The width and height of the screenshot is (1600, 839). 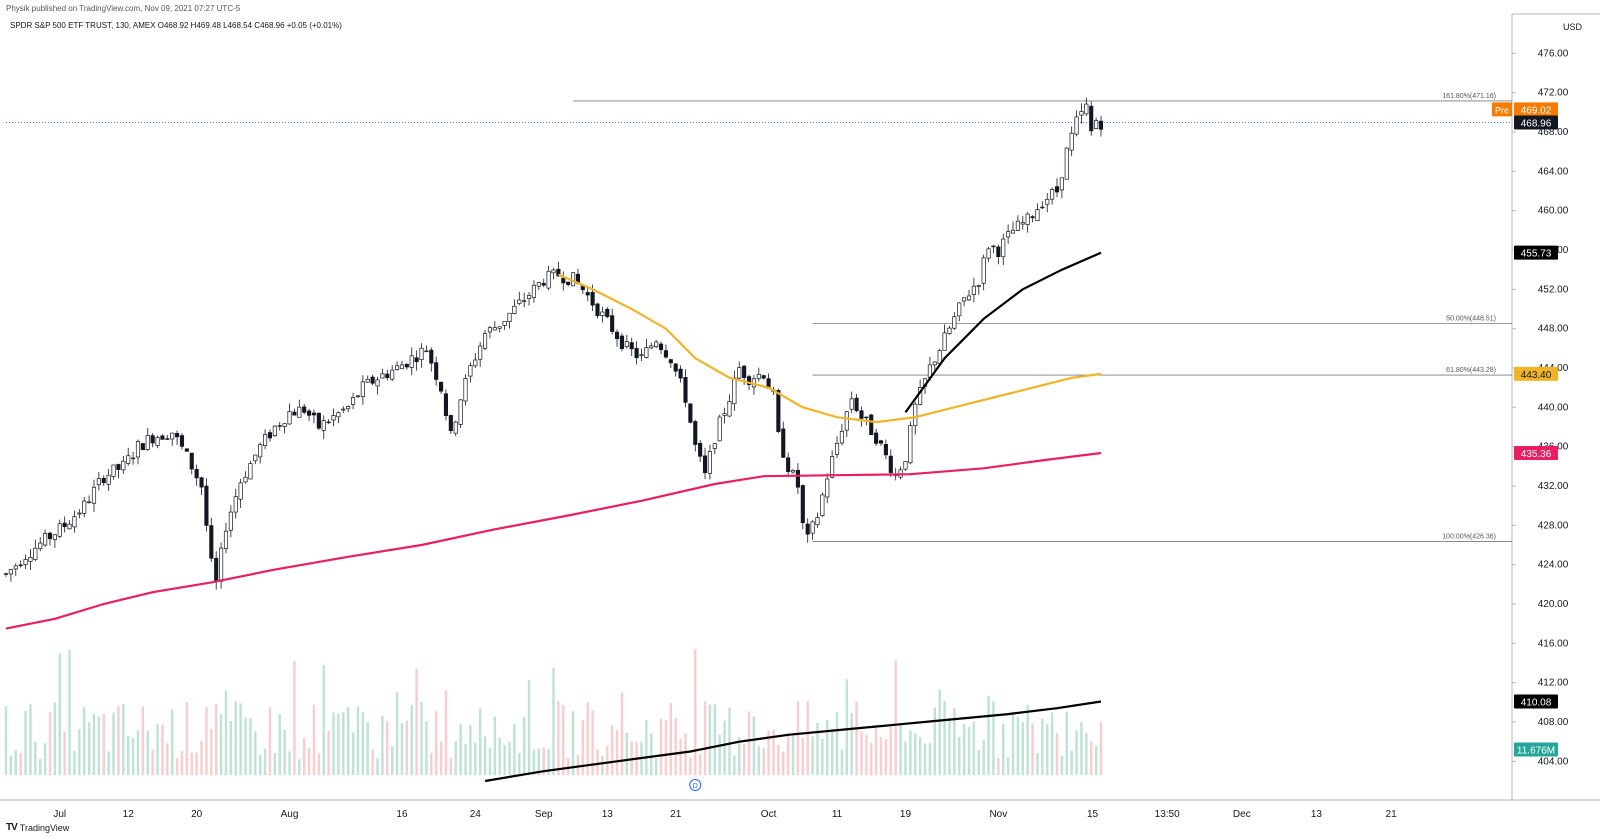 I want to click on pre-market-label: Pre, so click(x=1502, y=110).